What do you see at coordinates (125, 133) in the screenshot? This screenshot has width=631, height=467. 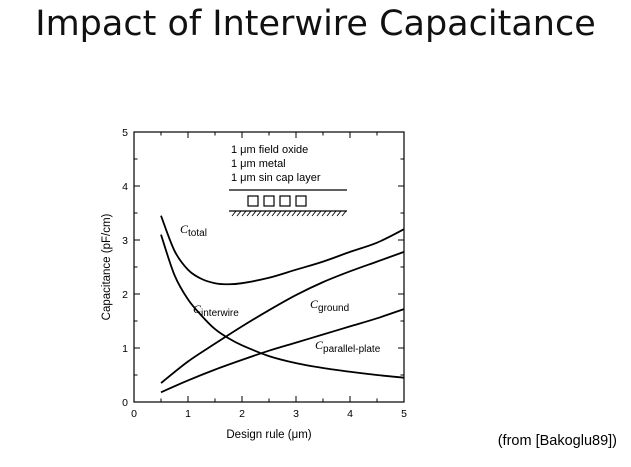 I see `y-tick-label: 5` at bounding box center [125, 133].